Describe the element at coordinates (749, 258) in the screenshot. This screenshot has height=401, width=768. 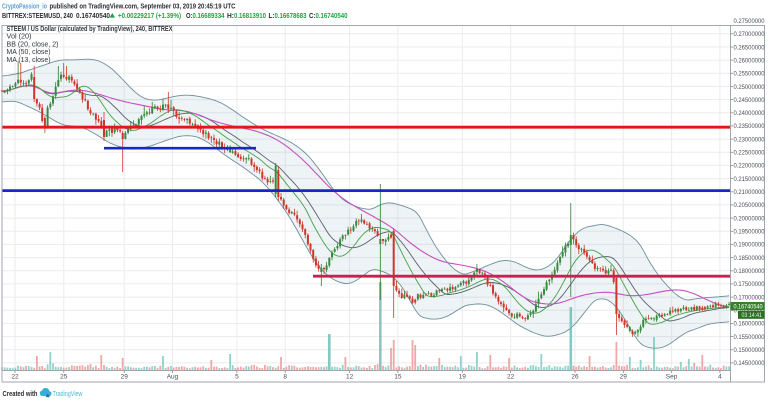
I see `svg-text: 0.18500000` at that location.